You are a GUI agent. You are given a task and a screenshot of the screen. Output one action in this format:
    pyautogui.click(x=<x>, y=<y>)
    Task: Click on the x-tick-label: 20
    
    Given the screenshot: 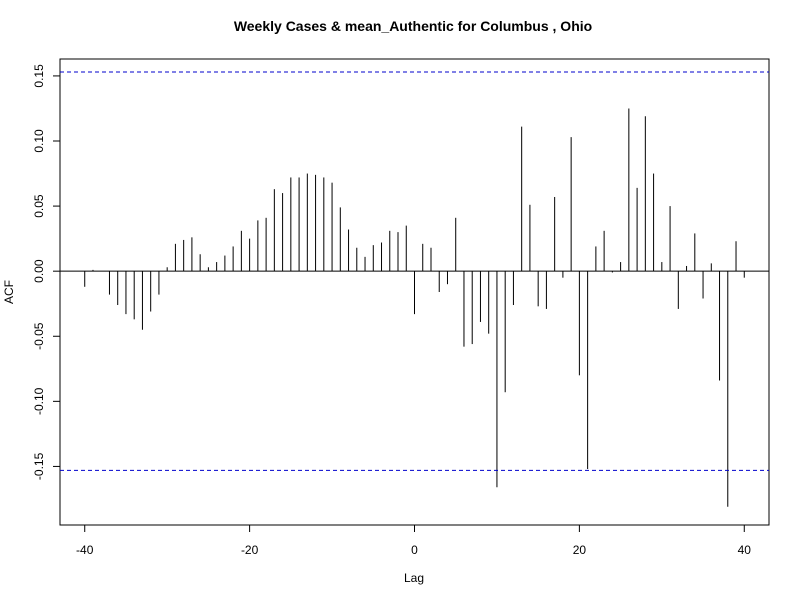 What is the action you would take?
    pyautogui.click(x=580, y=550)
    